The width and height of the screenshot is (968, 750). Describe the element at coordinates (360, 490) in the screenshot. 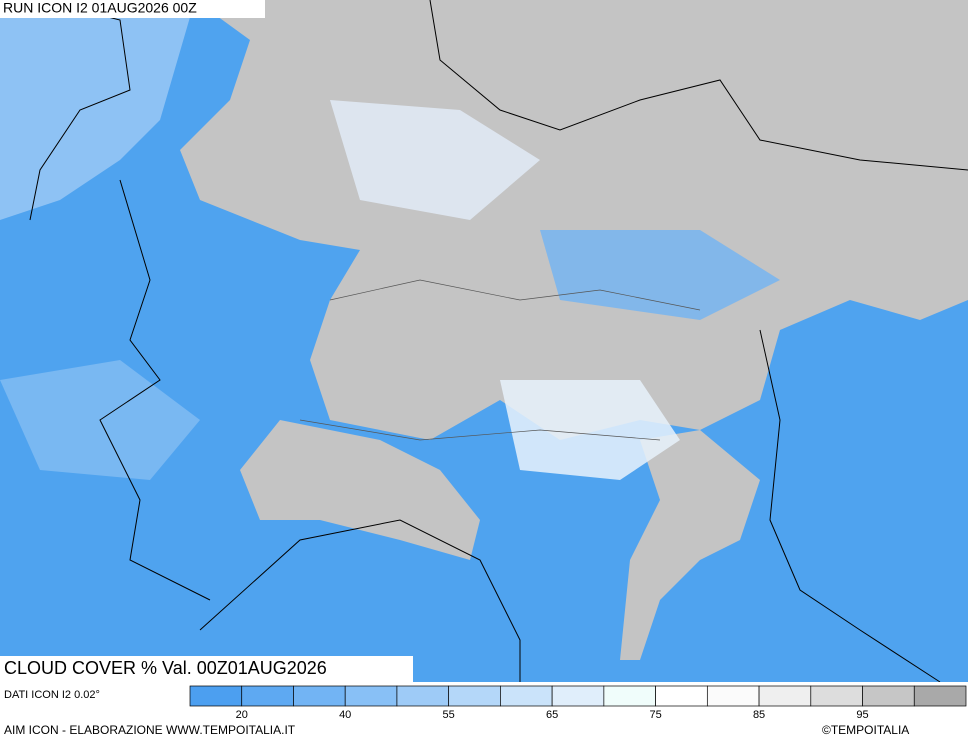

I see `land-west` at that location.